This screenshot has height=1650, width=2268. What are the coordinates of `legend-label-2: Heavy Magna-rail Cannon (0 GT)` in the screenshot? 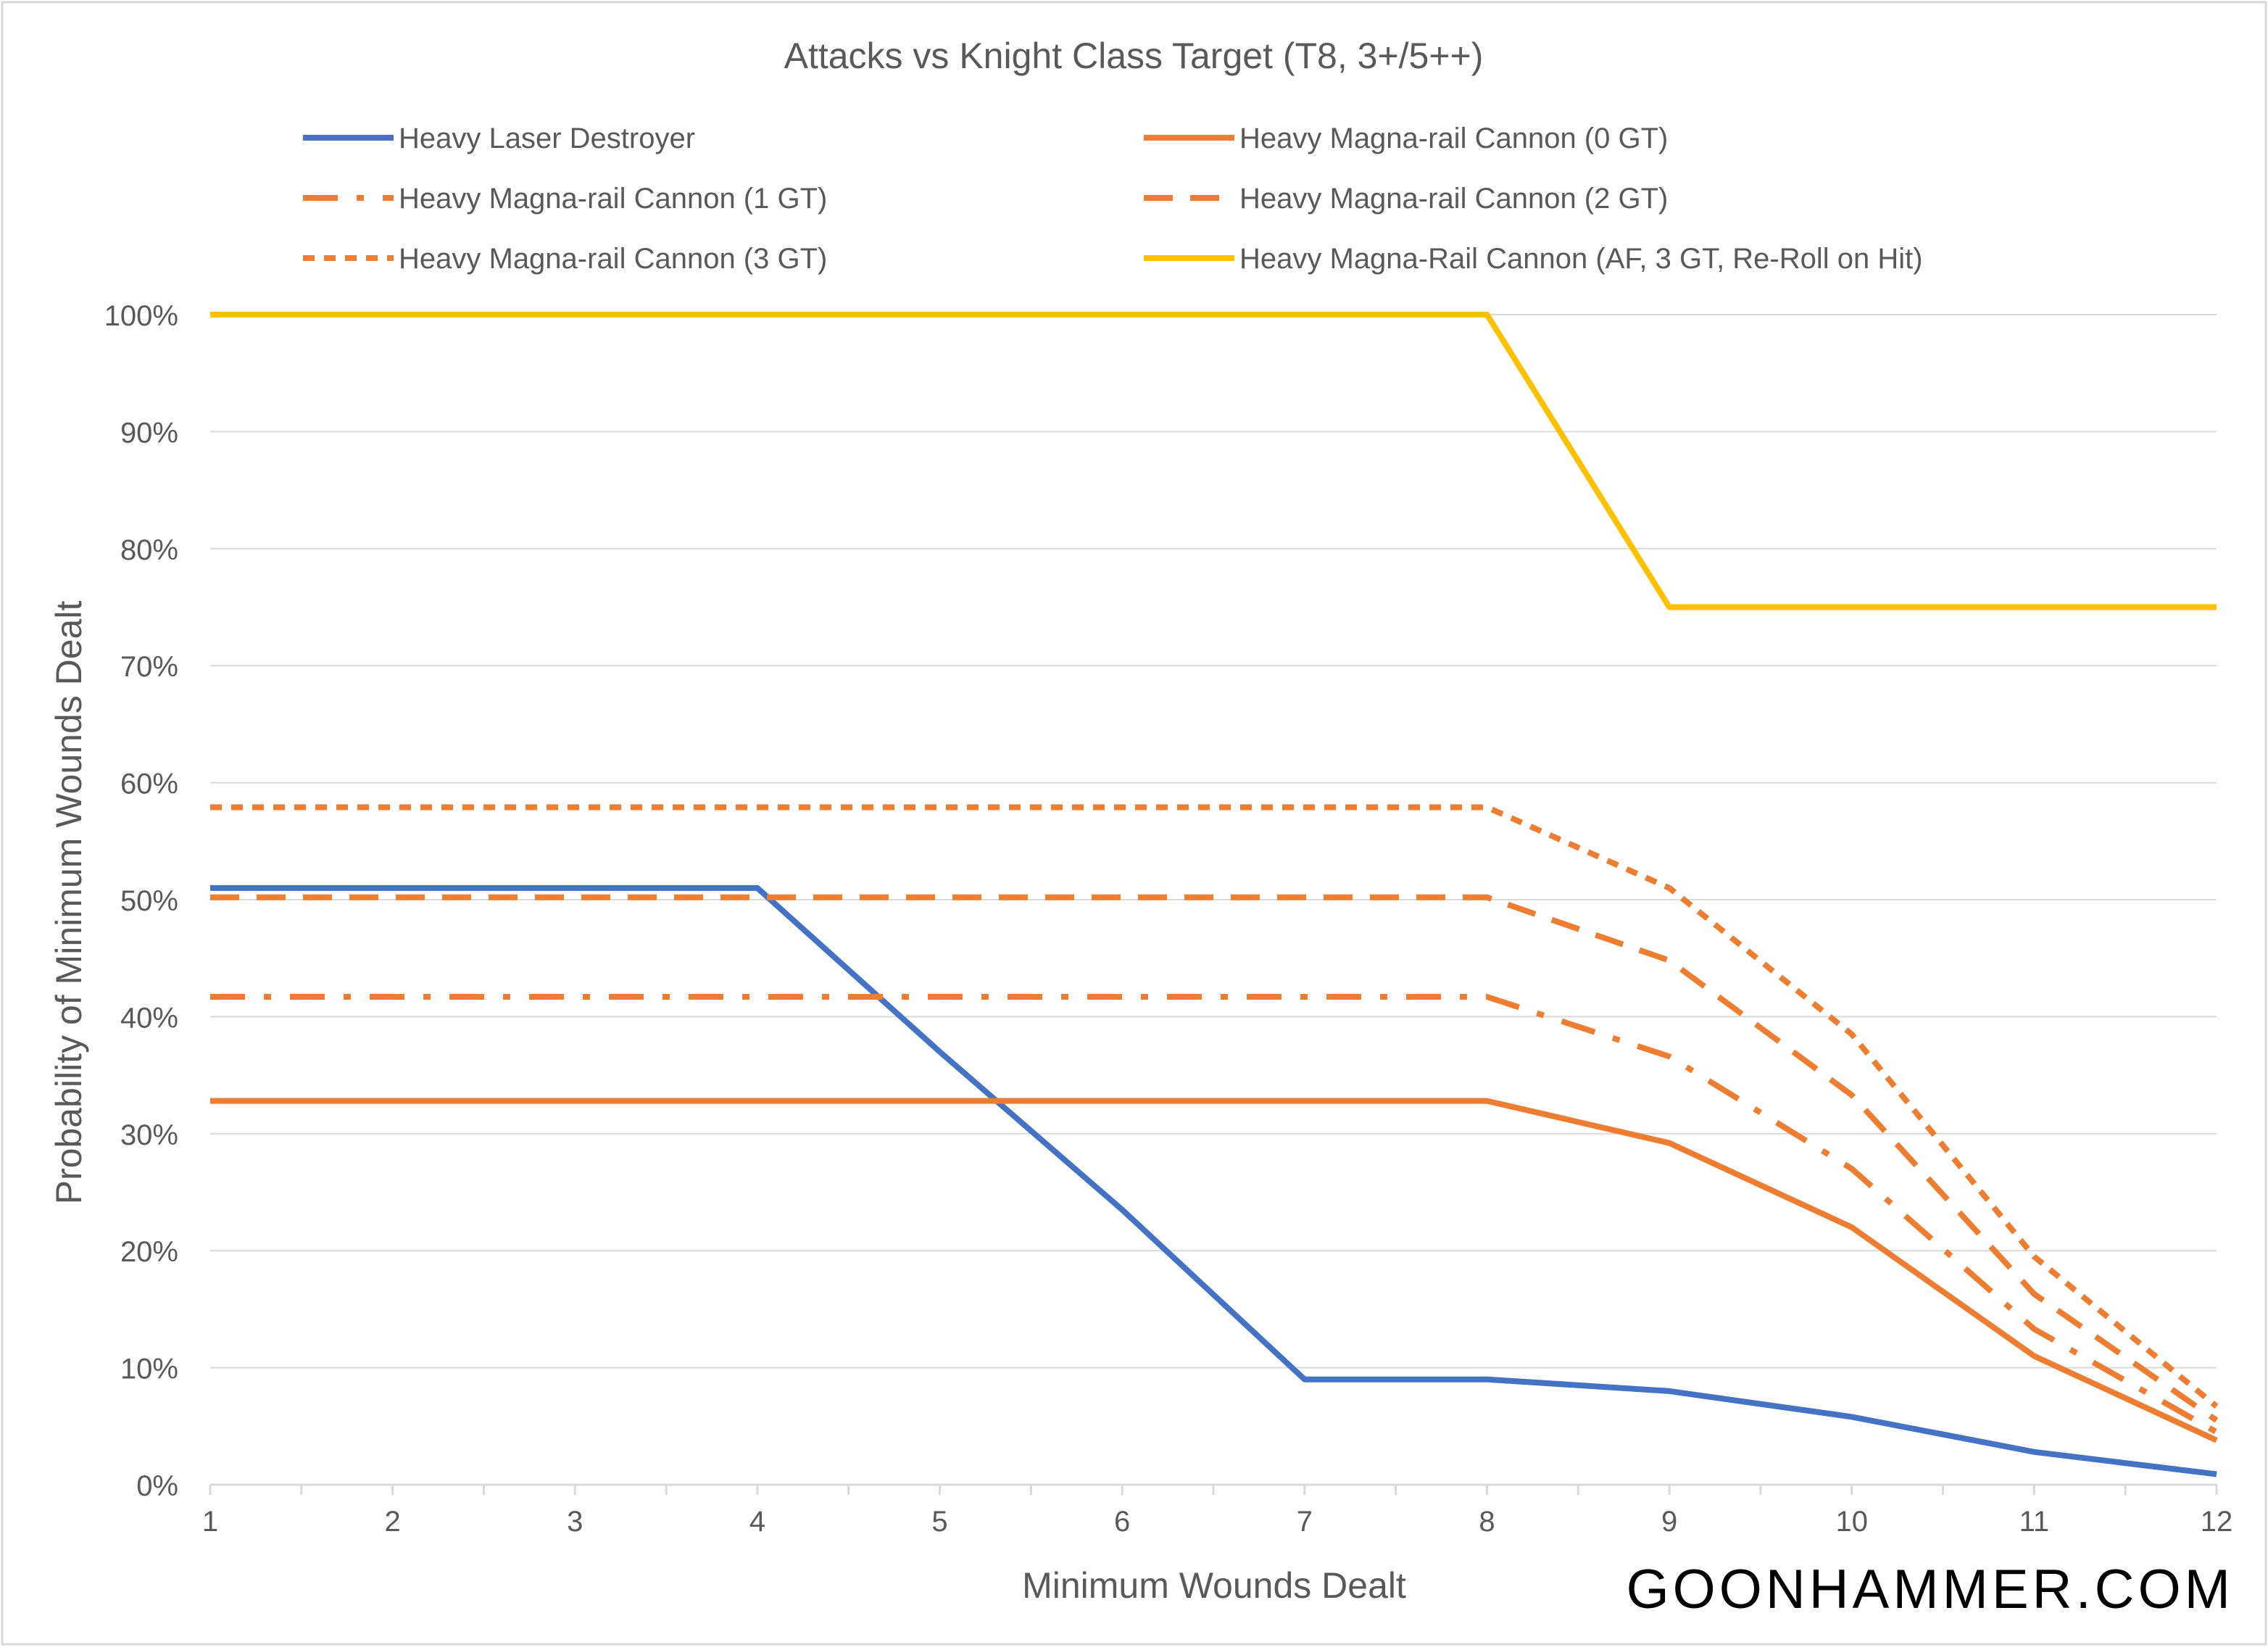 It's located at (1453, 138).